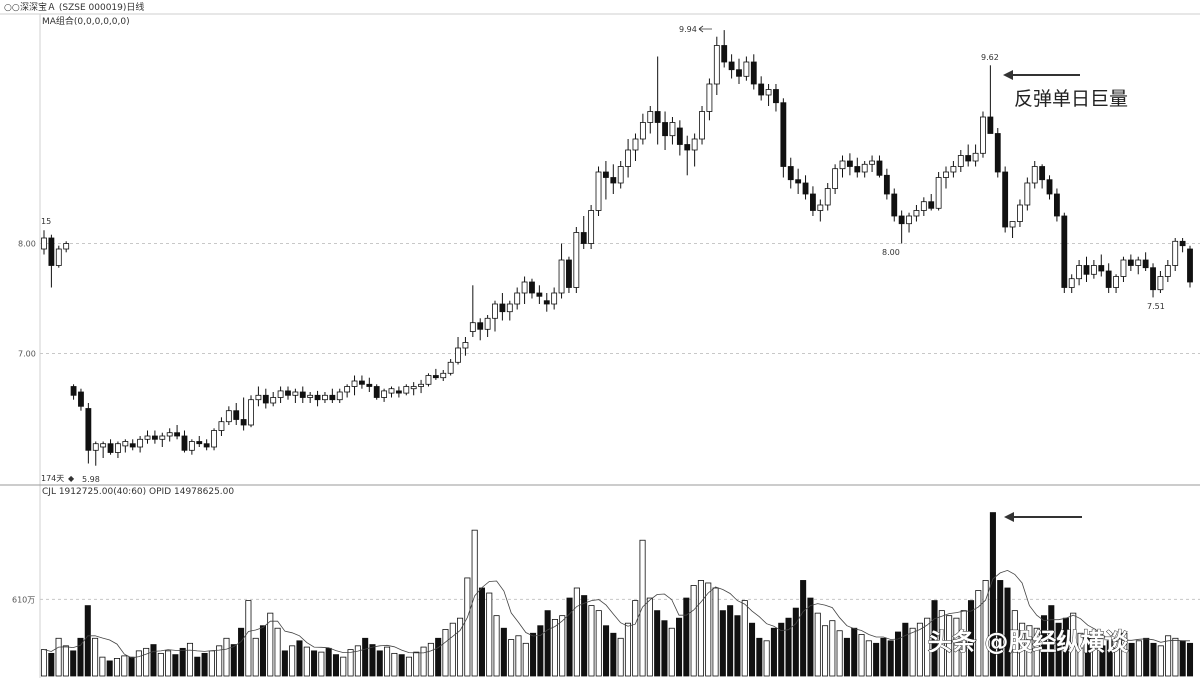  Describe the element at coordinates (616, 614) in the screenshot. I see `volume-ma-line` at that location.